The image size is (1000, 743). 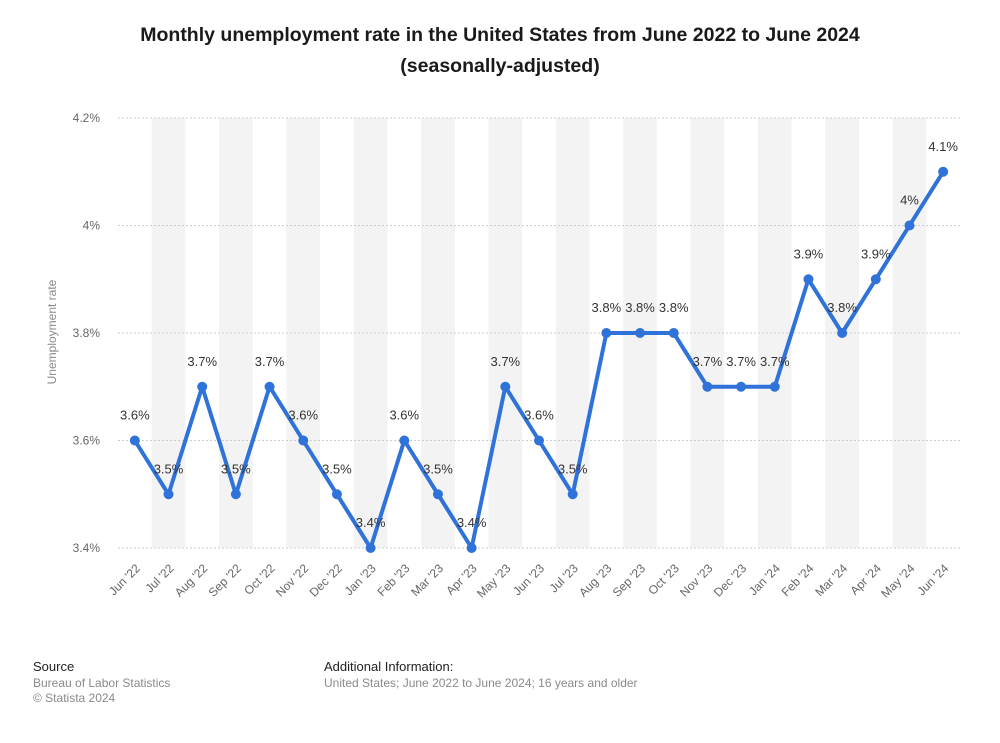 I want to click on data-label: 4%, so click(x=909, y=200).